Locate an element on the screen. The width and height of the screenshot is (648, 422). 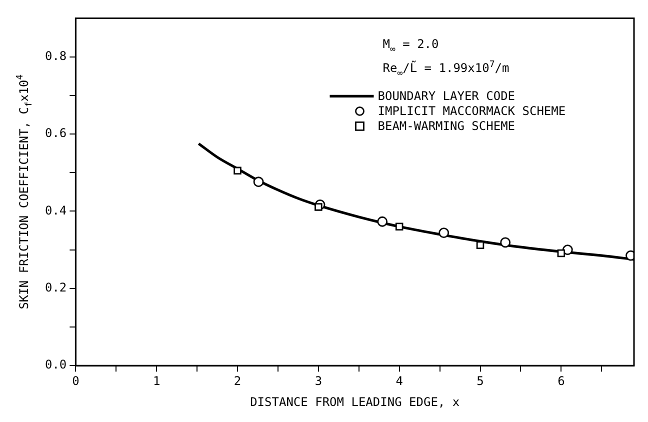
legend-label: IMPLICIT MACCORMACK SCHEME is located at coordinates (472, 111).